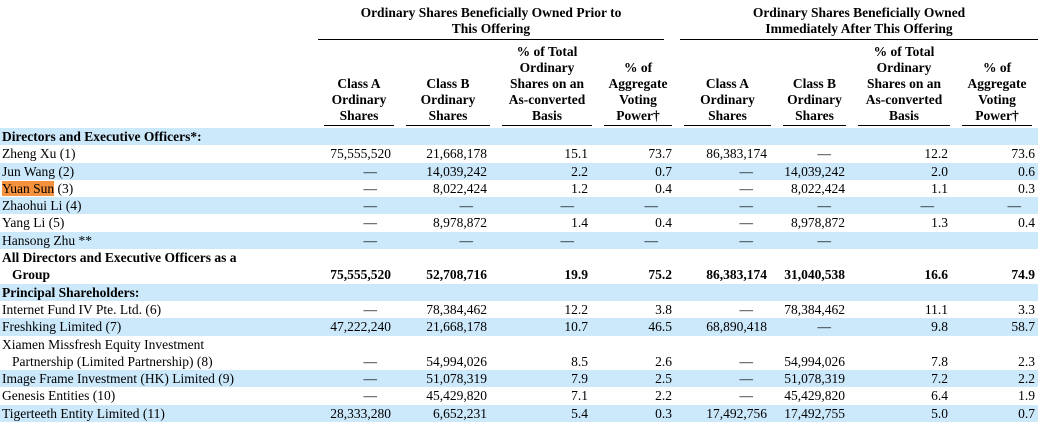  What do you see at coordinates (39, 154) in the screenshot?
I see `shareholder-name: Zheng Xu (1)` at bounding box center [39, 154].